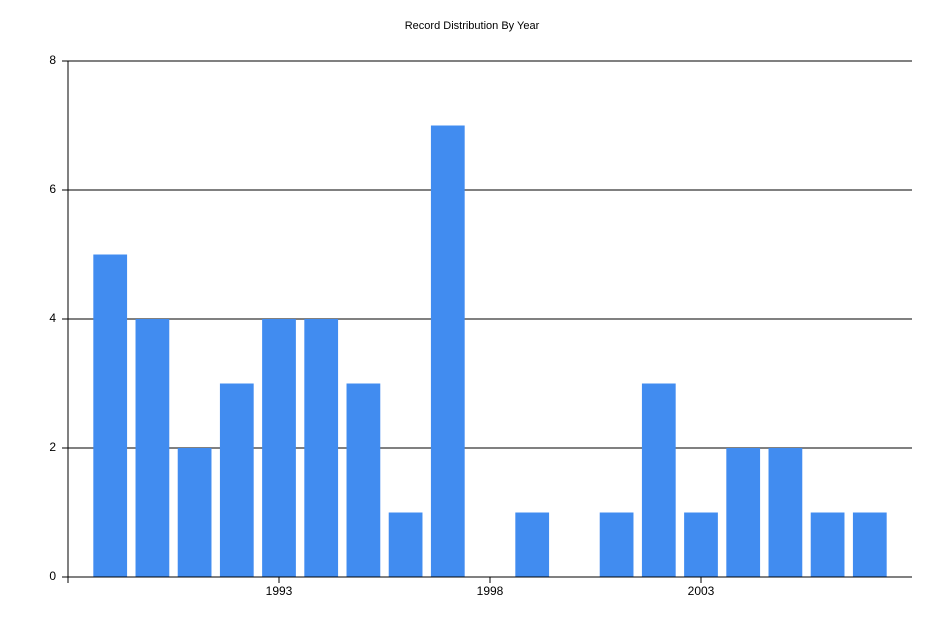 Image resolution: width=945 pixels, height=630 pixels. I want to click on y-tick-label: 2, so click(52, 447).